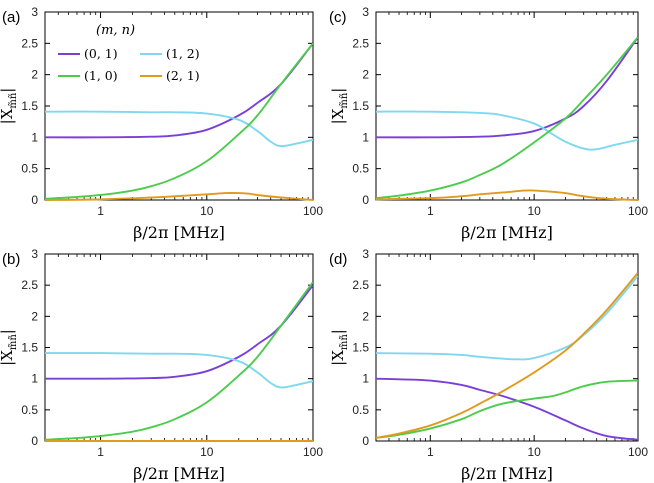 The image size is (654, 483). I want to click on legend: (m, n) (0, 1) (1, 2) (1, 0) (2, 1), so click(129, 53).